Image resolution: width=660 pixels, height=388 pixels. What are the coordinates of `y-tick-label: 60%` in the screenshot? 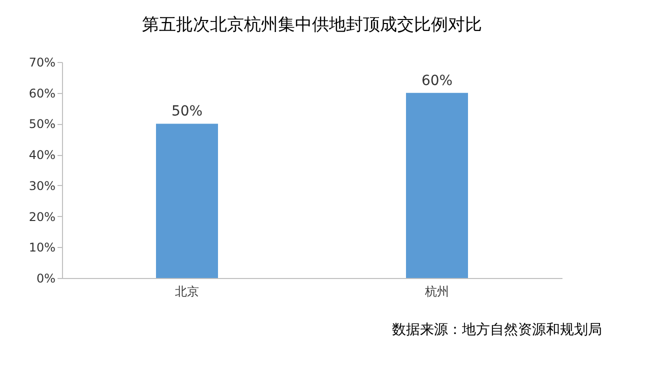 It's located at (42, 93).